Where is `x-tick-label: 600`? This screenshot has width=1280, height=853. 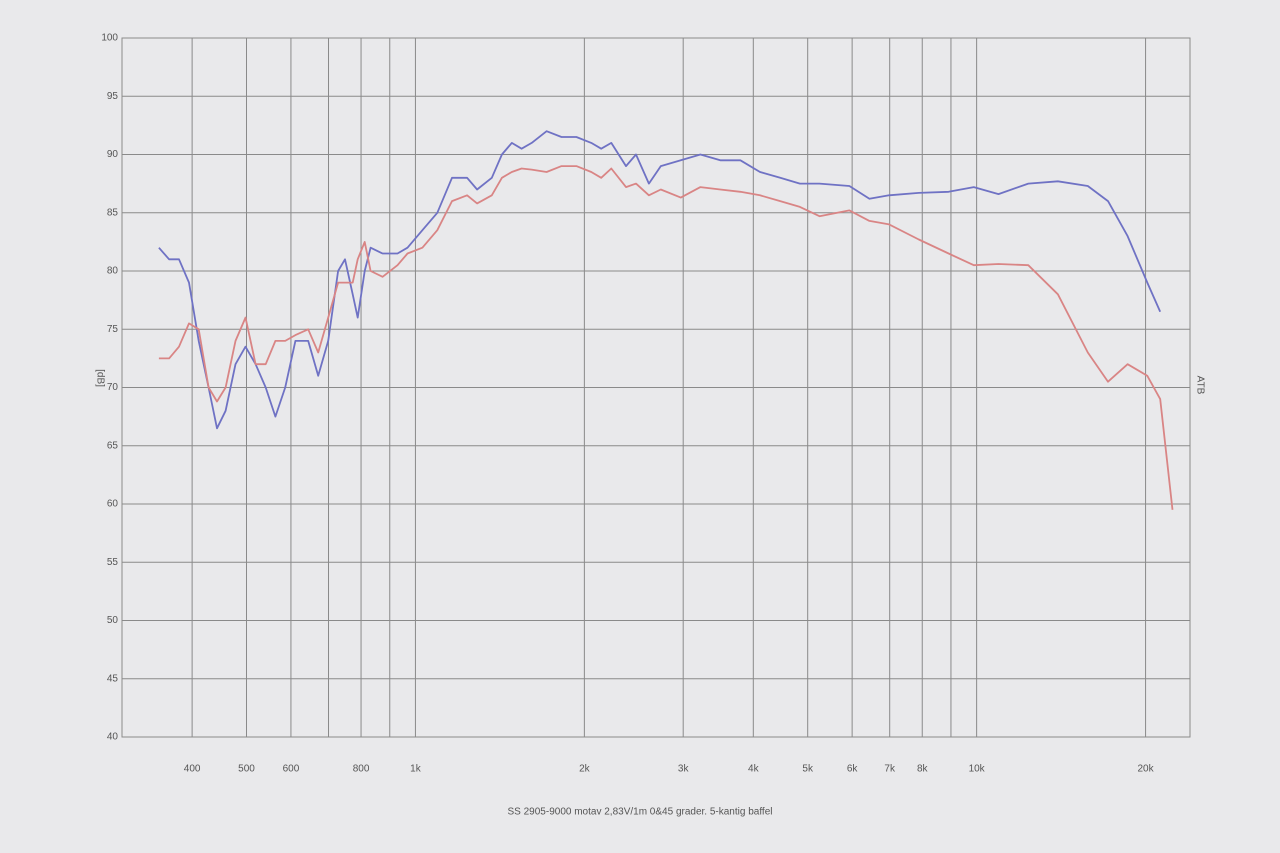 x-tick-label: 600 is located at coordinates (291, 769).